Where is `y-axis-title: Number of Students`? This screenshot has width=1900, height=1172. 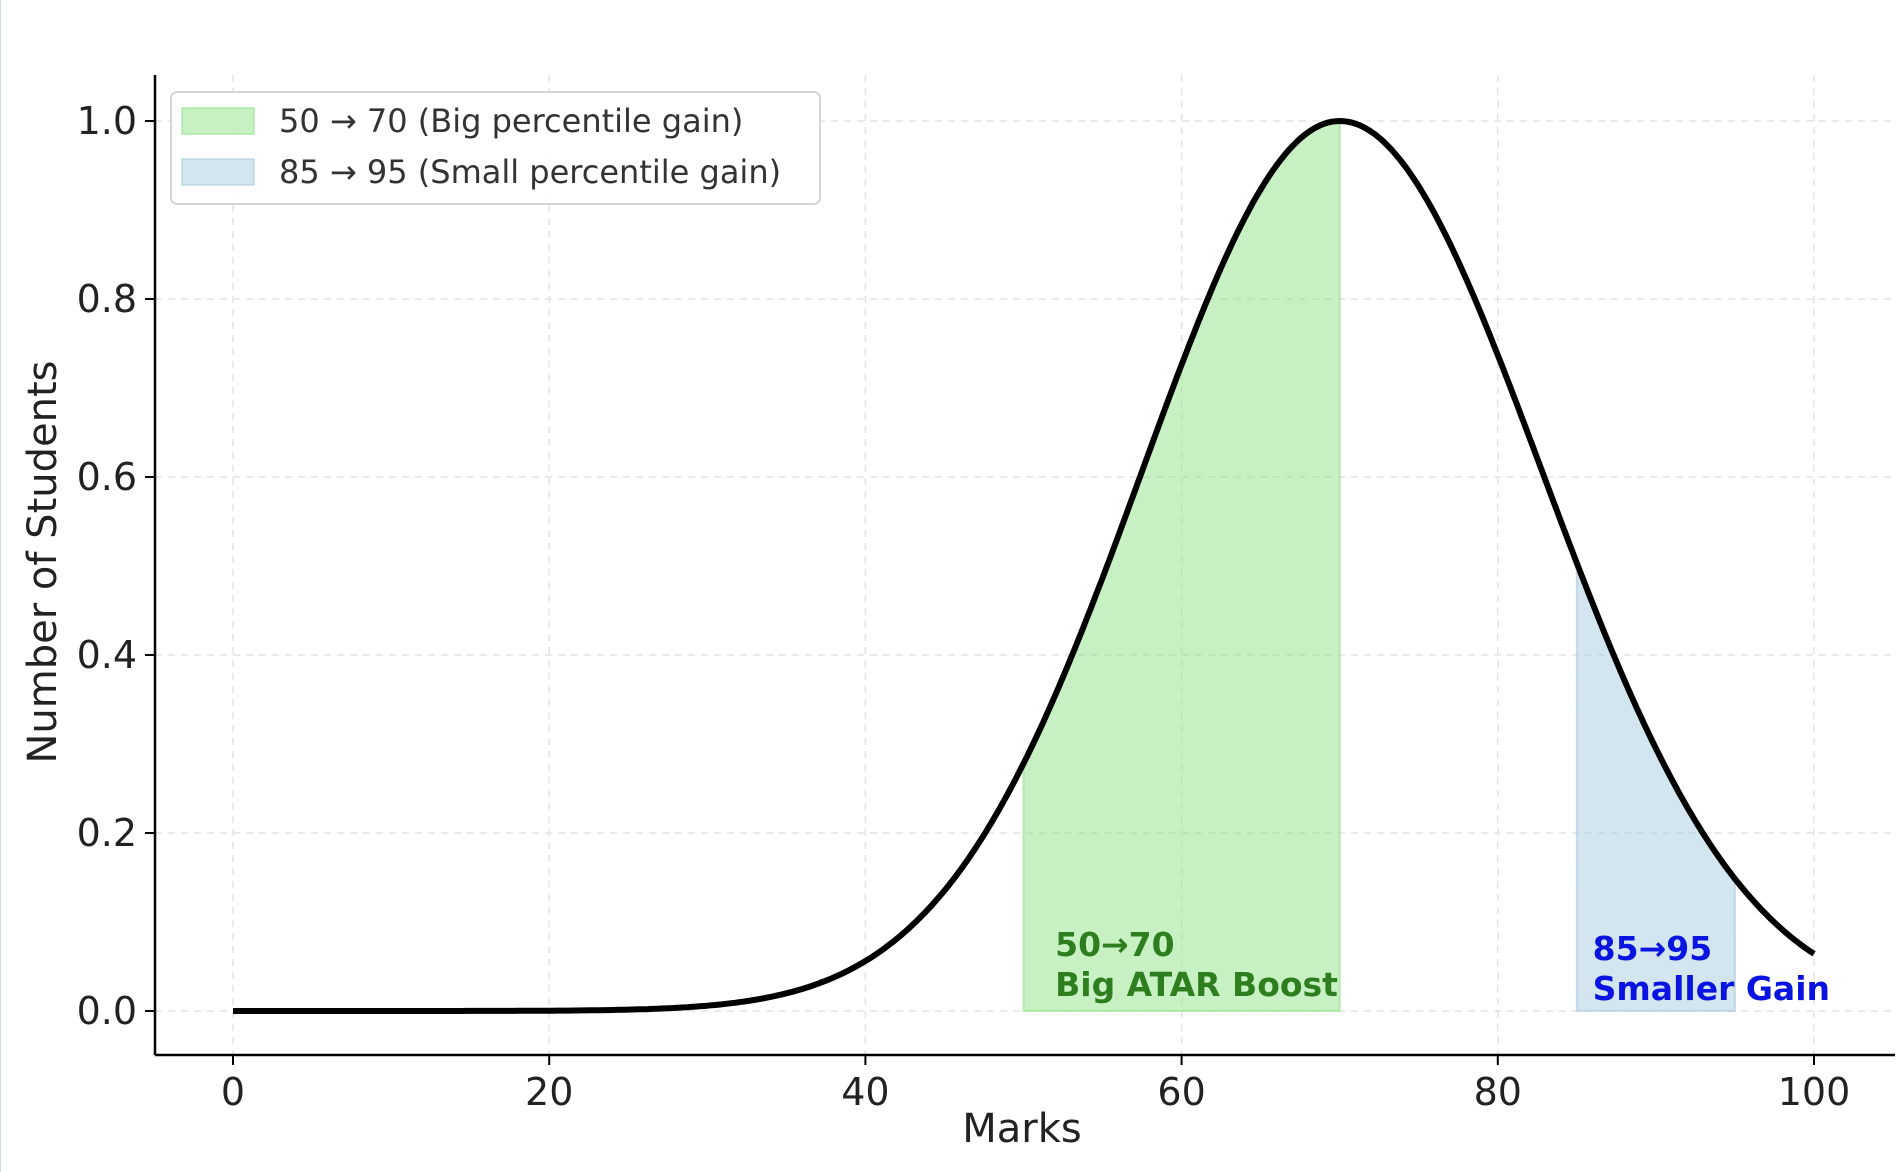 y-axis-title: Number of Students is located at coordinates (43, 562).